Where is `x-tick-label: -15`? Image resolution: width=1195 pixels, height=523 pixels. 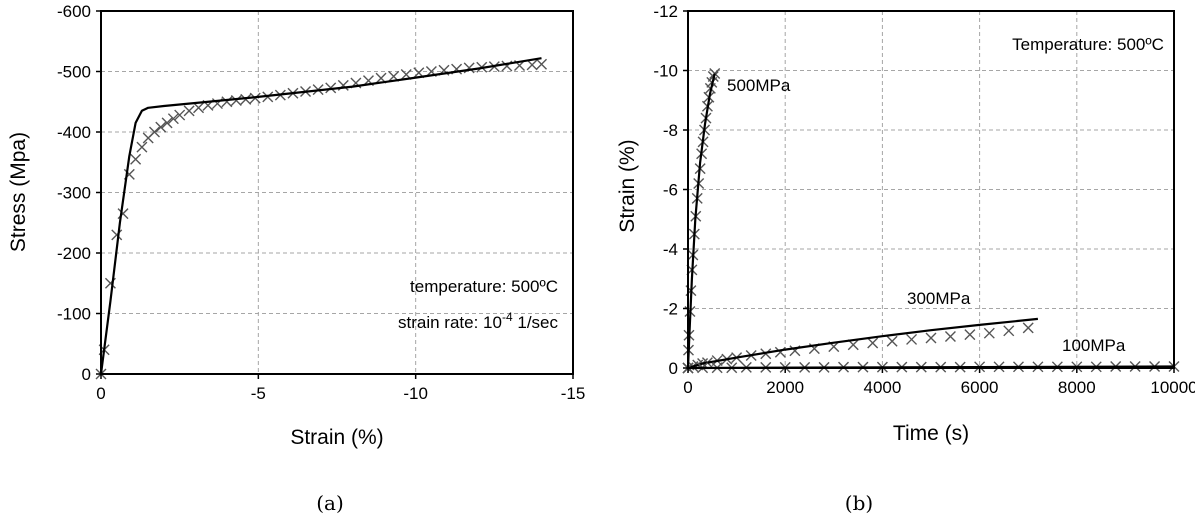
x-tick-label: -15 is located at coordinates (573, 393).